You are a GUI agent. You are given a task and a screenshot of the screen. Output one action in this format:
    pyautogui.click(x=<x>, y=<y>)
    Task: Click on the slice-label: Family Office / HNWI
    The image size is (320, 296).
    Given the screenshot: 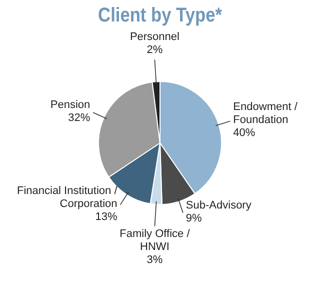 What is the action you would take?
    pyautogui.click(x=155, y=240)
    